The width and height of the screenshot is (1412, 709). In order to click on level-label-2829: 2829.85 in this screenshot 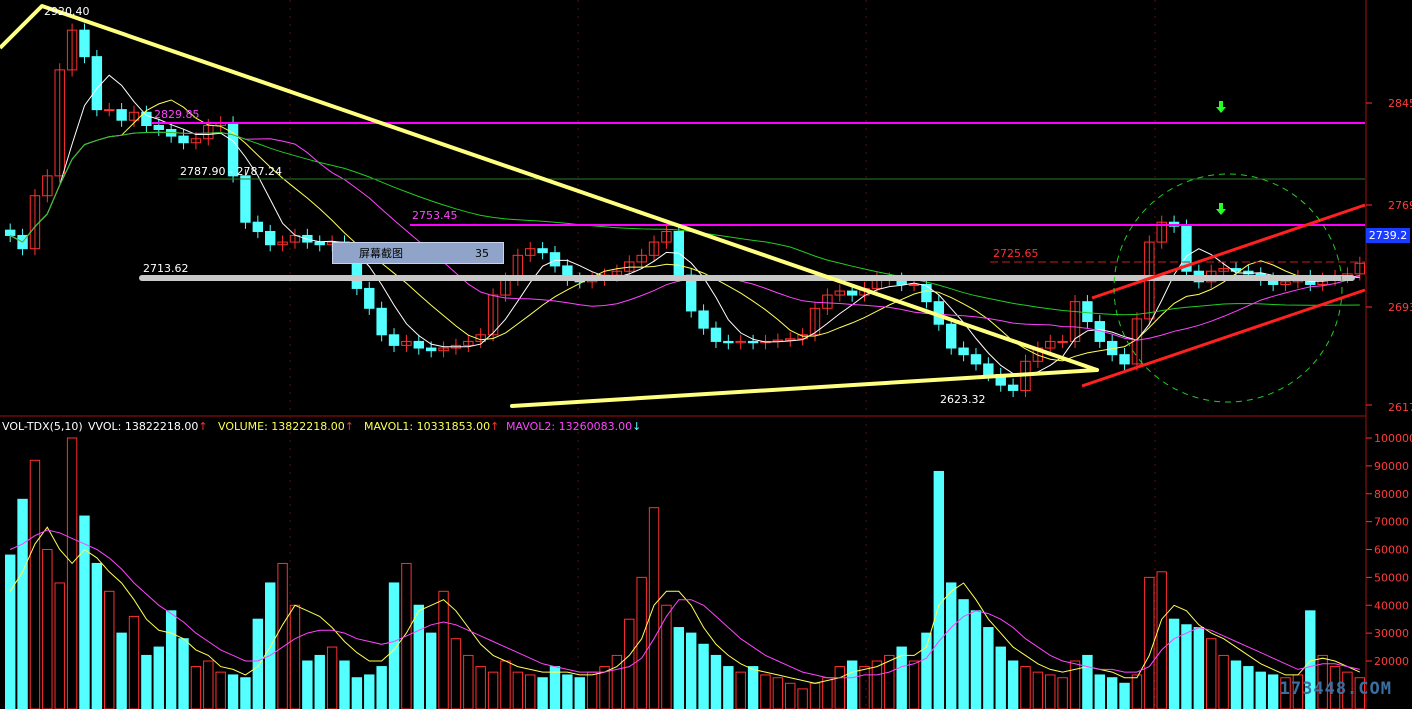, I will do `click(177, 114)`.